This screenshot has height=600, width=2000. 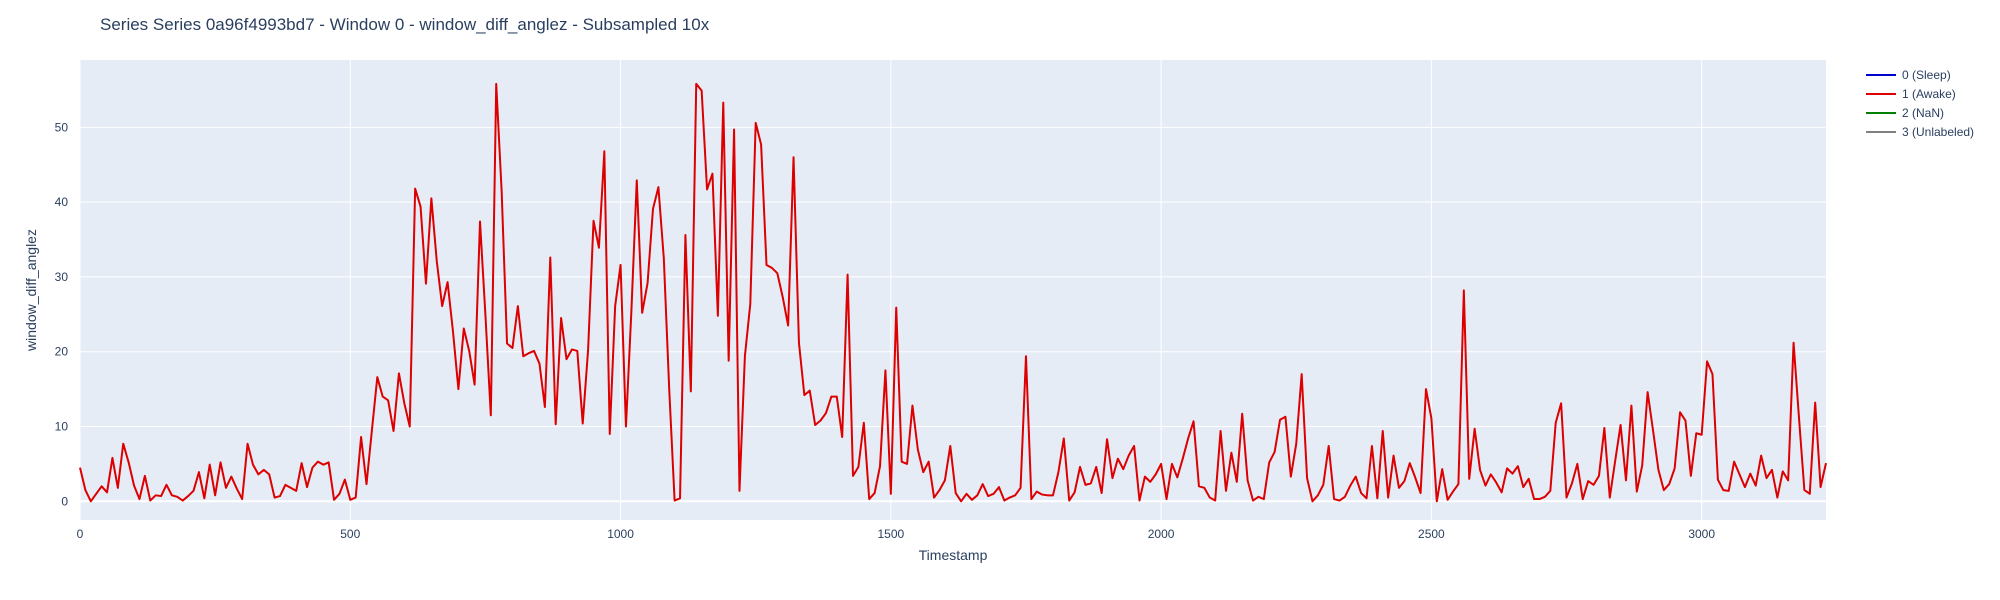 I want to click on legend-item: 1 (Awake), so click(x=1911, y=94).